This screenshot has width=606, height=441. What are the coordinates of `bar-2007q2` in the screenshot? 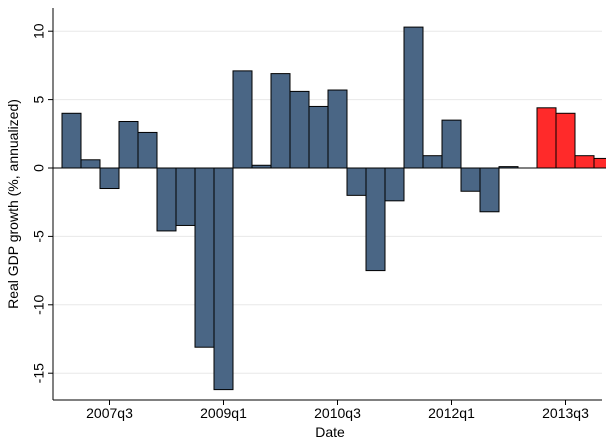 It's located at (90, 164).